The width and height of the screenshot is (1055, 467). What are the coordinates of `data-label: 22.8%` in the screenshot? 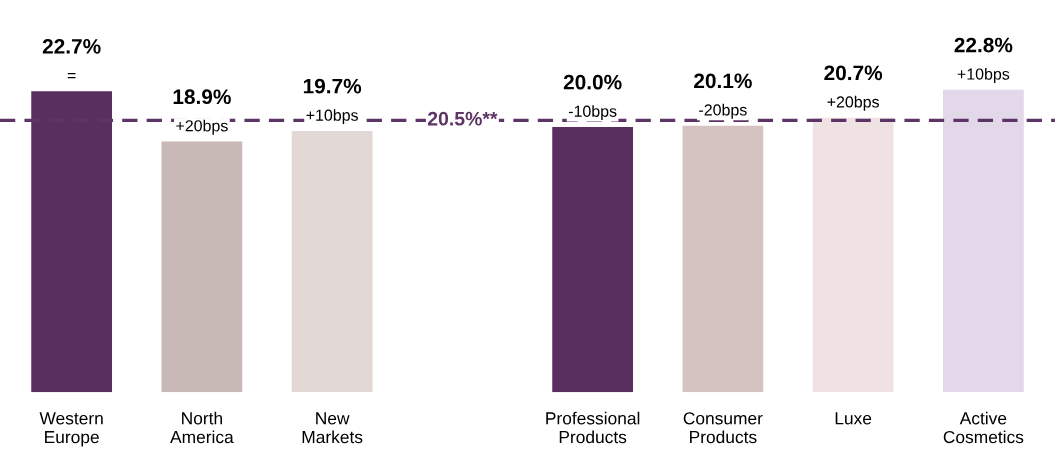 It's located at (983, 45).